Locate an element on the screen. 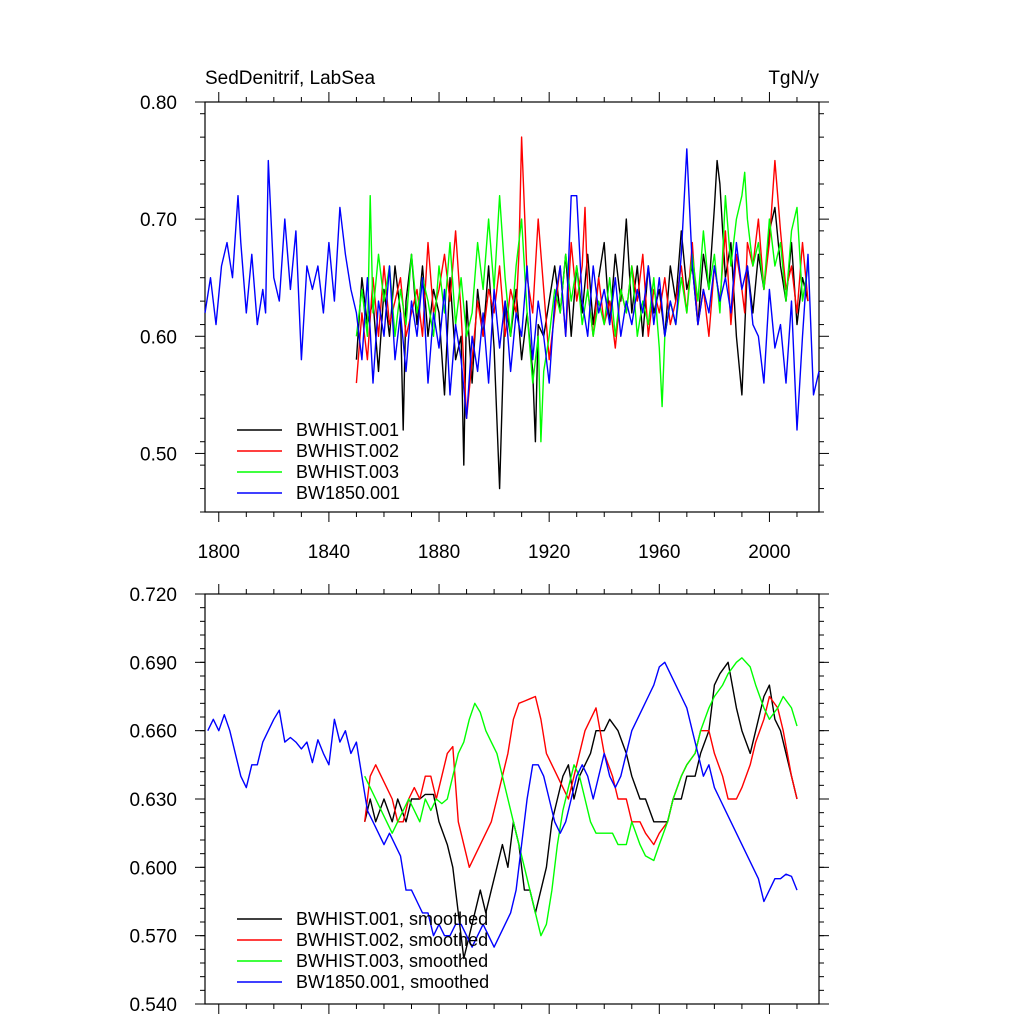 Image resolution: width=1024 pixels, height=1024 pixels. top-title-right: TgN/y is located at coordinates (793, 78).